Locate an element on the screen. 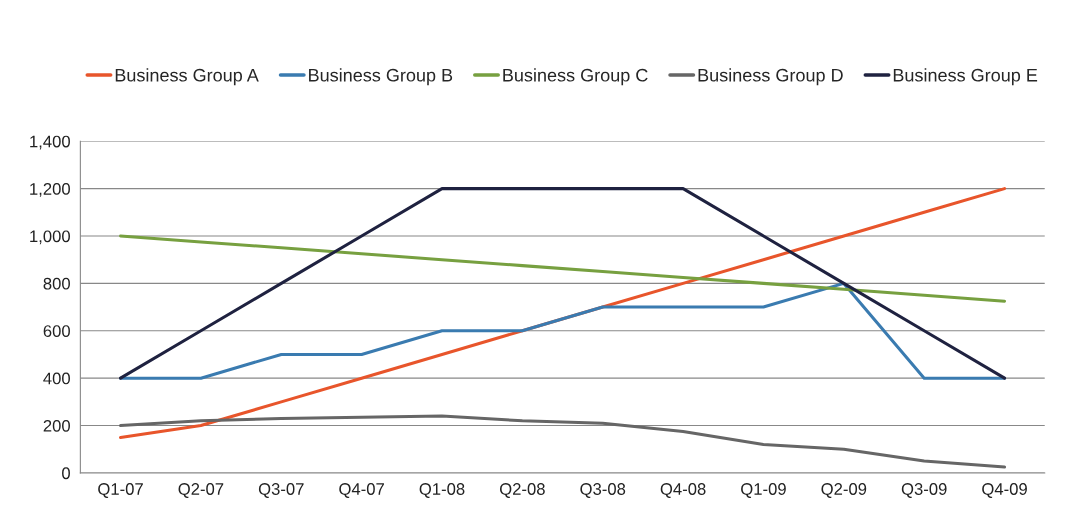 The height and width of the screenshot is (508, 1086). y-tick-label: 0 is located at coordinates (66, 473).